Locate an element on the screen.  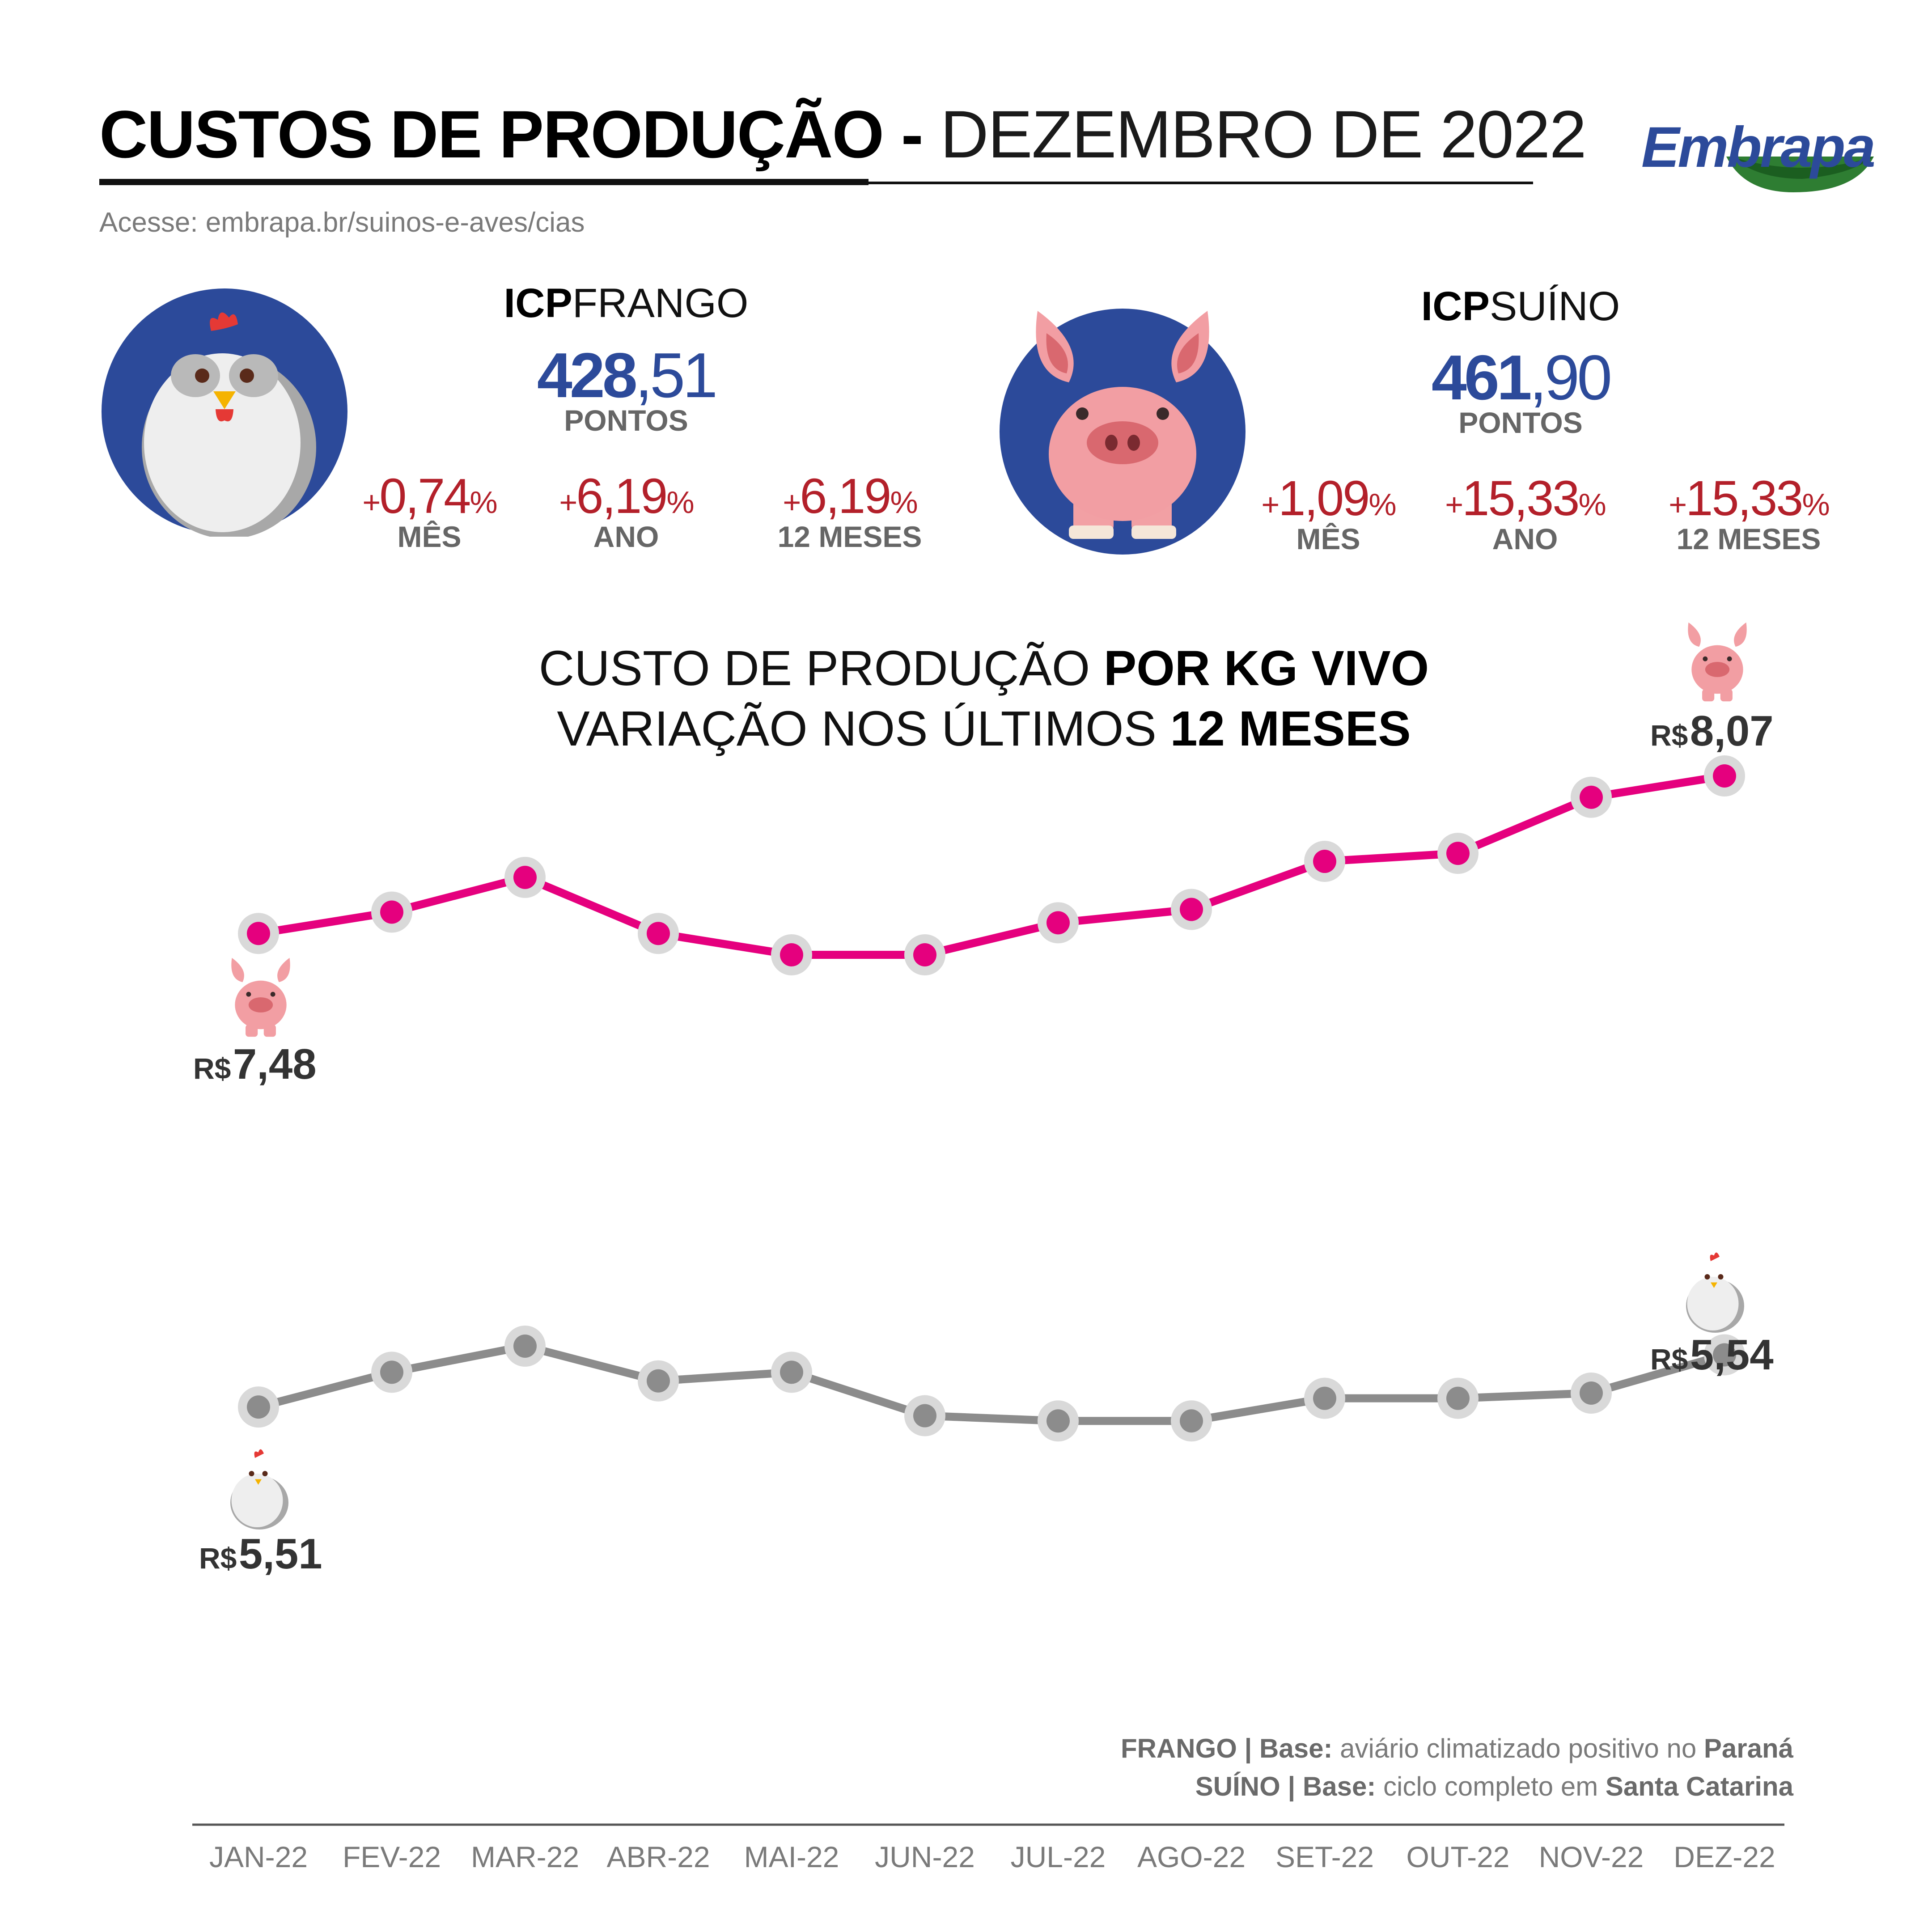
chart-heading-line2: VARIAÇÃO NOS ÚLTIMOS 12 MESES is located at coordinates (984, 729).